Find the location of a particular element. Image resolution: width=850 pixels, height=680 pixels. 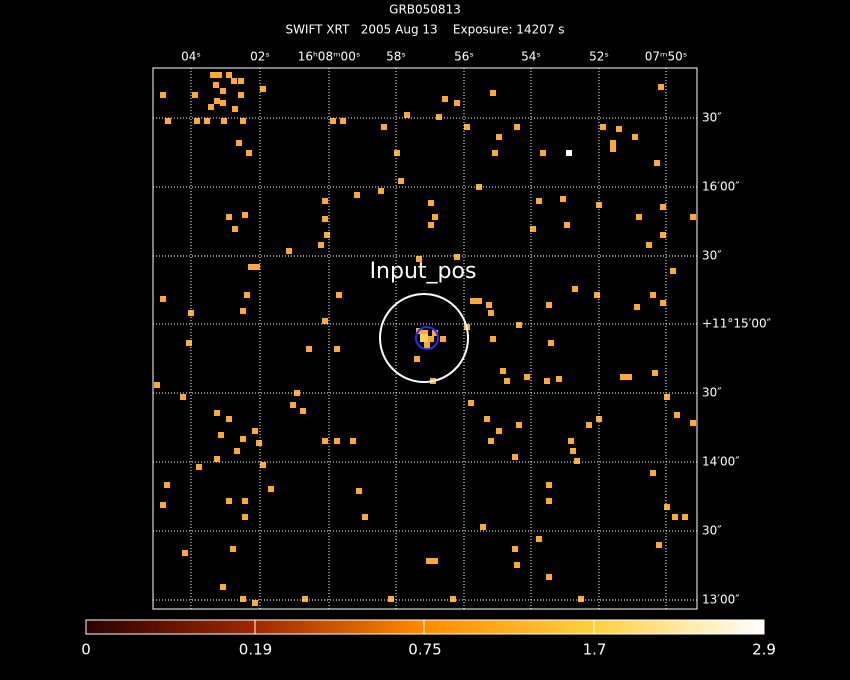

colorbar-label: 0.19 is located at coordinates (255, 650).